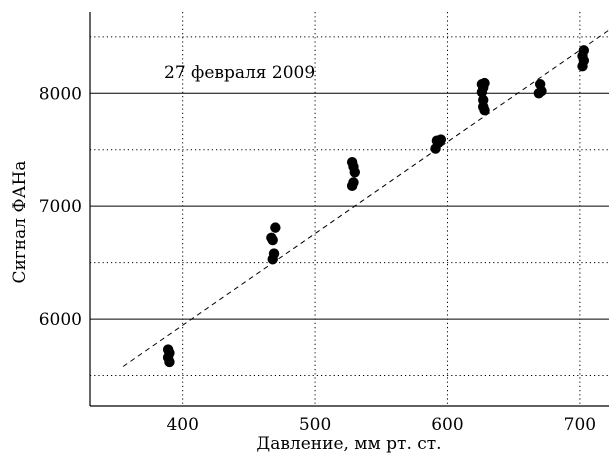 Image resolution: width=609 pixels, height=461 pixels. Describe the element at coordinates (20, 222) in the screenshot. I see `y-axis-label: Сигнал ФАНа` at that location.